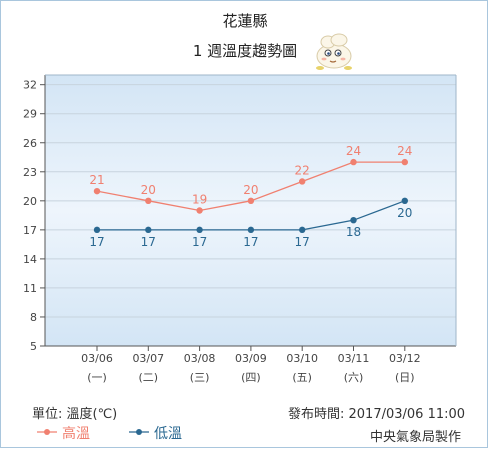 This screenshot has width=490, height=450. I want to click on y-tick-label: 5, so click(33, 346).